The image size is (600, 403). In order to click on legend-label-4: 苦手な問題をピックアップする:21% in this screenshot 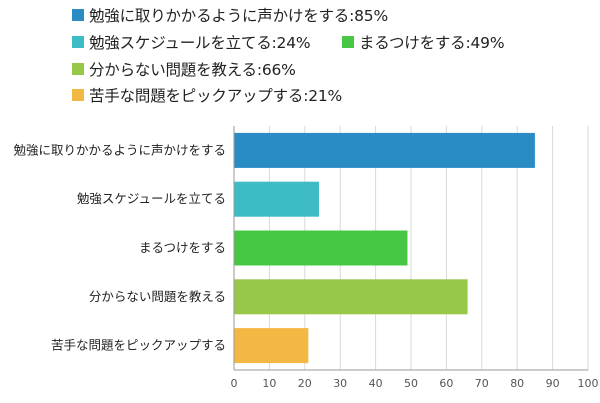, I will do `click(216, 96)`.